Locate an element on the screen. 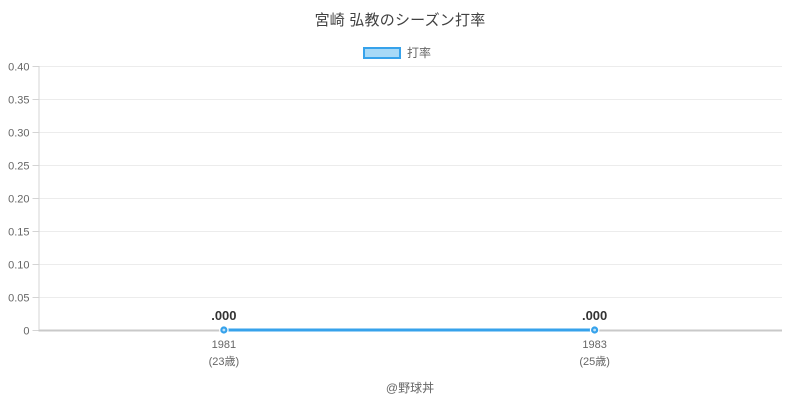 This screenshot has height=400, width=800. chart-title: 宮崎 弘教のシーズン打率 is located at coordinates (400, 20).